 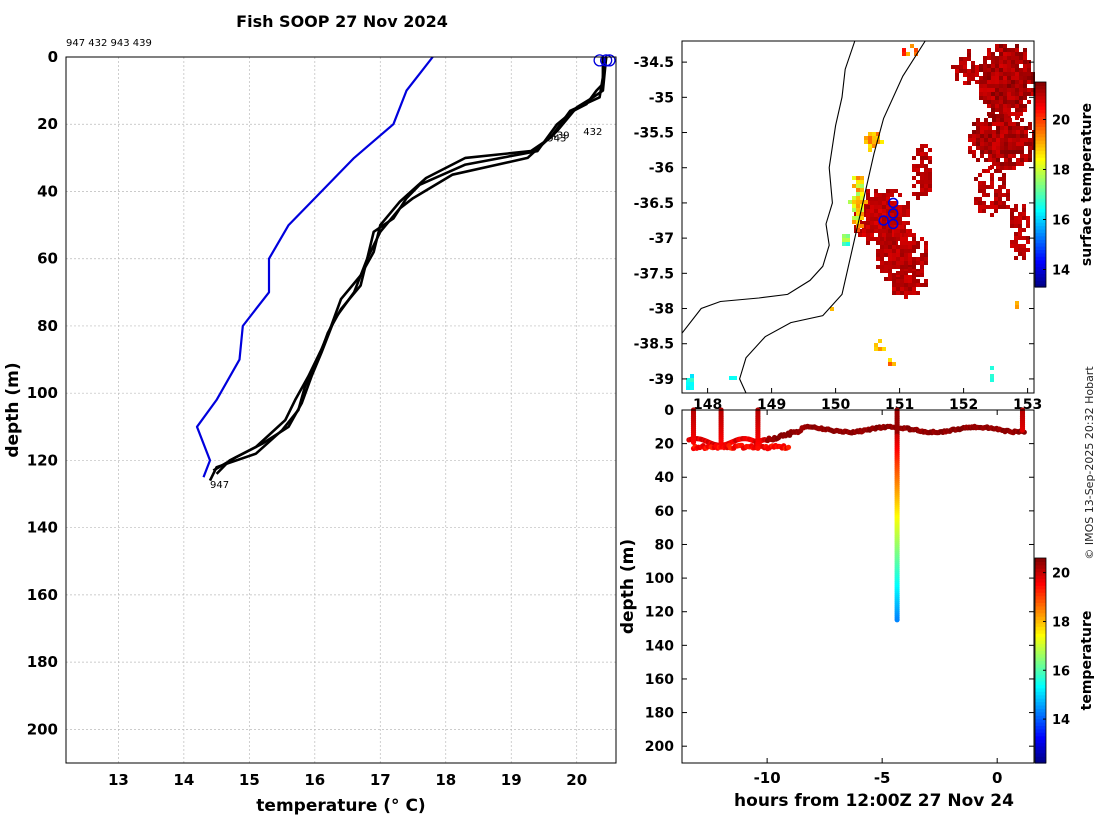 What do you see at coordinates (628, 586) in the screenshot?
I see `section-y-axis-label: depth (m)` at bounding box center [628, 586].